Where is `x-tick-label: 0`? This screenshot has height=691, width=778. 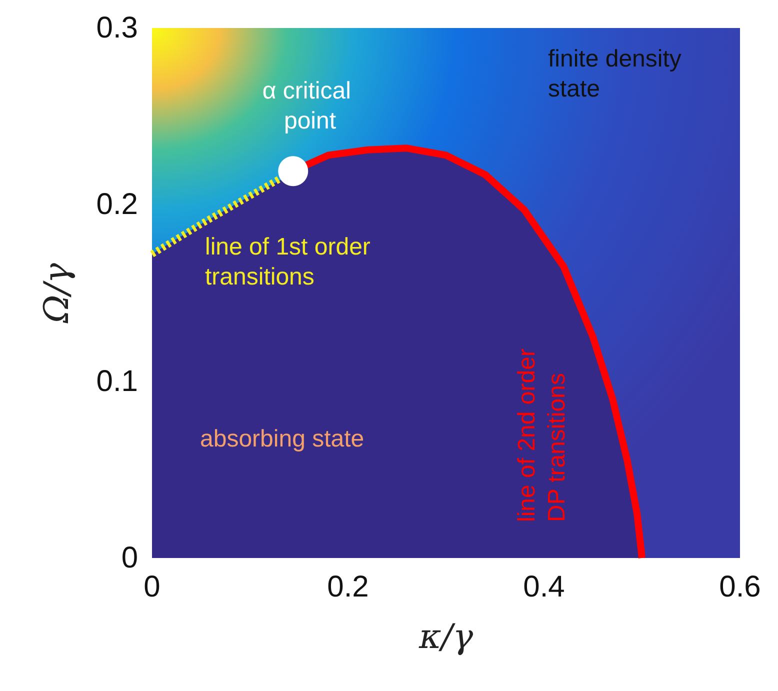
x-tick-label: 0 is located at coordinates (152, 587).